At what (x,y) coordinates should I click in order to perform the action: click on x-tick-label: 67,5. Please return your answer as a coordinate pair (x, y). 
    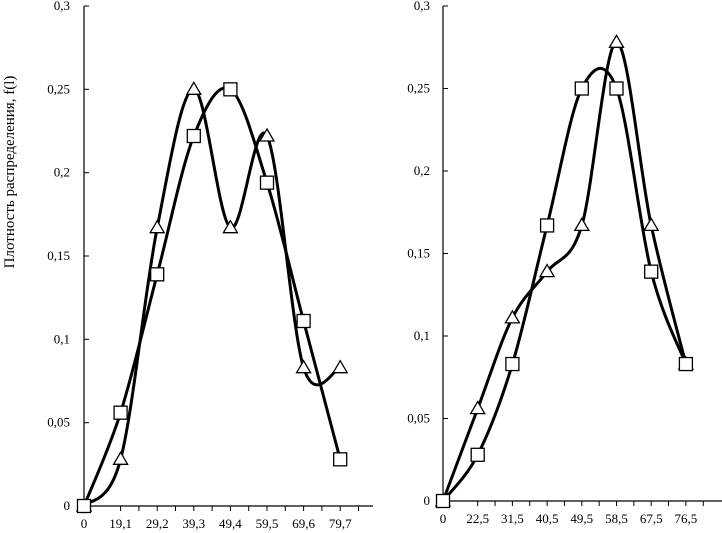
    Looking at the image, I should click on (651, 518).